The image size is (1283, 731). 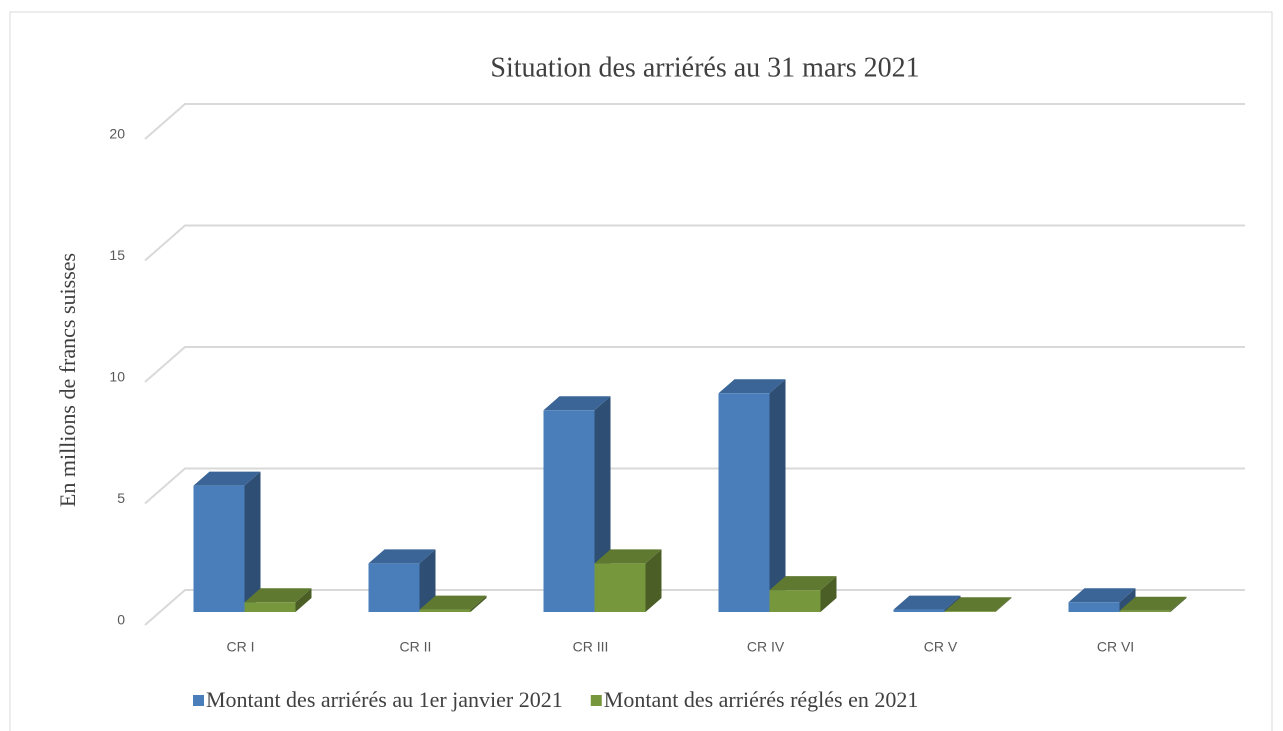 I want to click on y-tick-label: 10, so click(x=117, y=377).